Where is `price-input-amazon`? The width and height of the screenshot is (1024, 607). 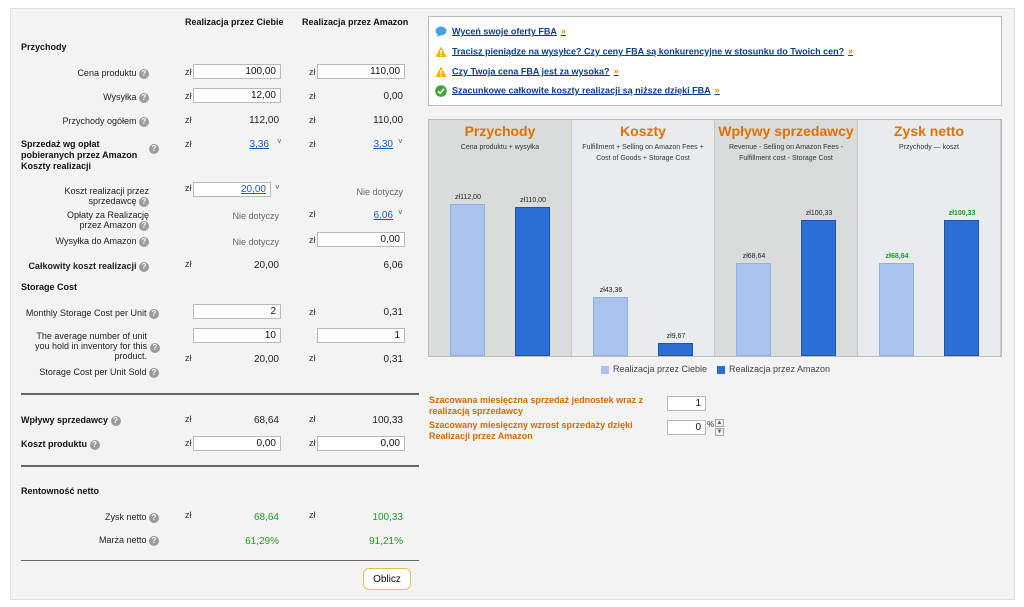
price-input-amazon is located at coordinates (361, 71).